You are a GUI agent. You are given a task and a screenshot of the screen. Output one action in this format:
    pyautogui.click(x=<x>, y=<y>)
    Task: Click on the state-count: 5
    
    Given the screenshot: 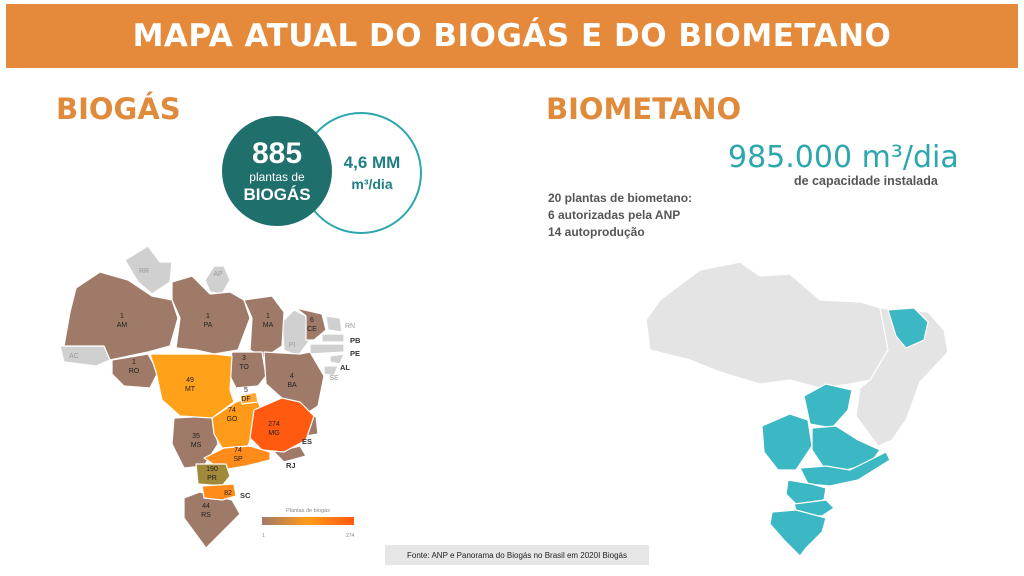 What is the action you would take?
    pyautogui.click(x=246, y=390)
    